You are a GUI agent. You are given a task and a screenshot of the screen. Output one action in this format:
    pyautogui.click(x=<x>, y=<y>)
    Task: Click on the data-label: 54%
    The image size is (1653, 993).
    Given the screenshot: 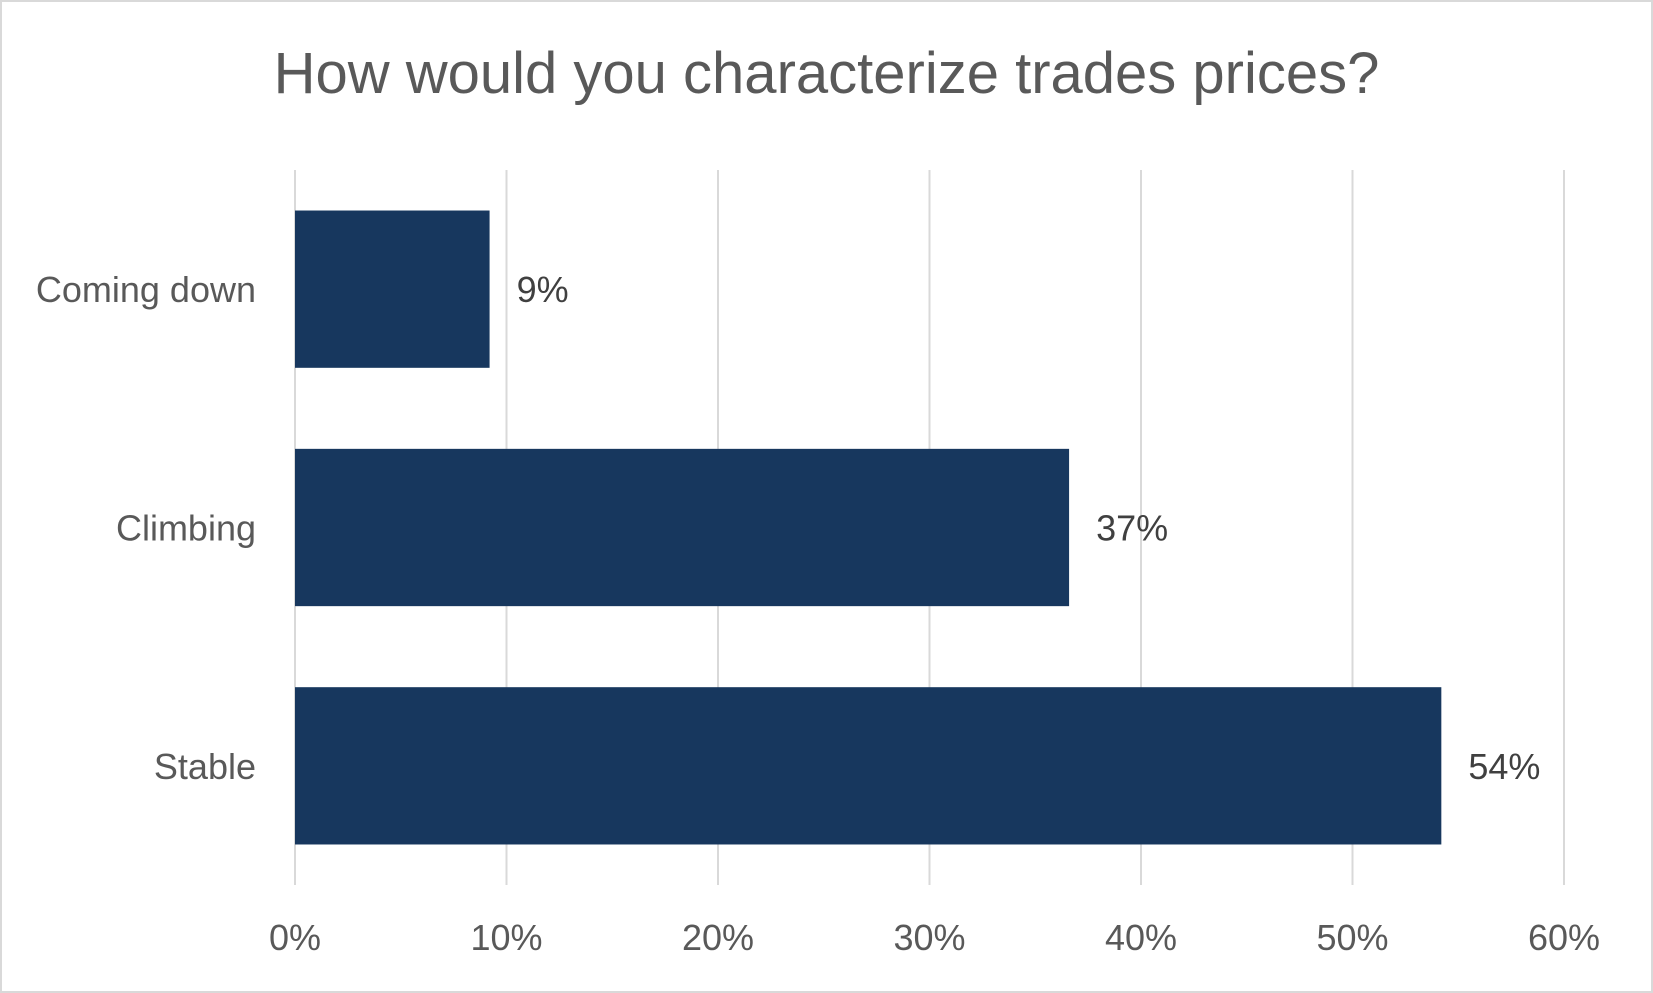 What is the action you would take?
    pyautogui.click(x=1504, y=766)
    